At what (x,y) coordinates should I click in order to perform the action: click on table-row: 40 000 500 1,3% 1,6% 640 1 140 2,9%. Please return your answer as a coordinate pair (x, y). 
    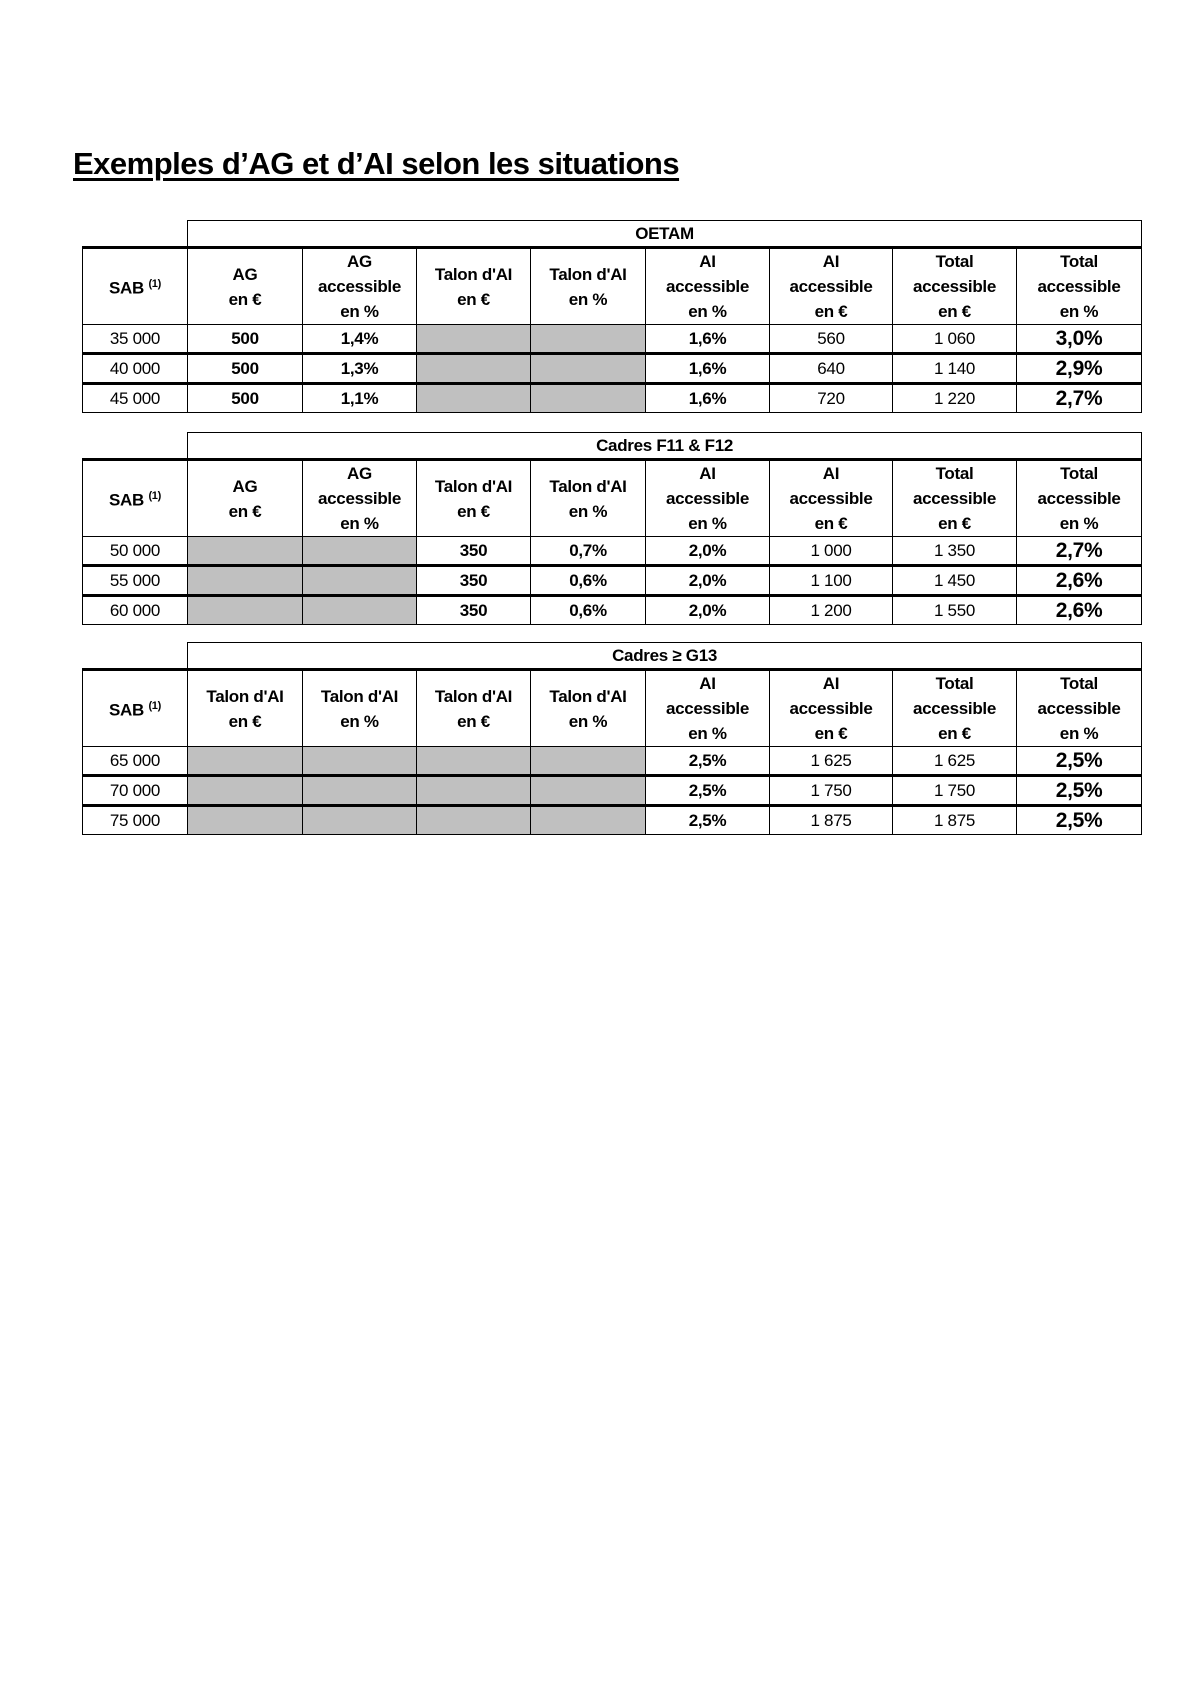
    Looking at the image, I should click on (612, 368).